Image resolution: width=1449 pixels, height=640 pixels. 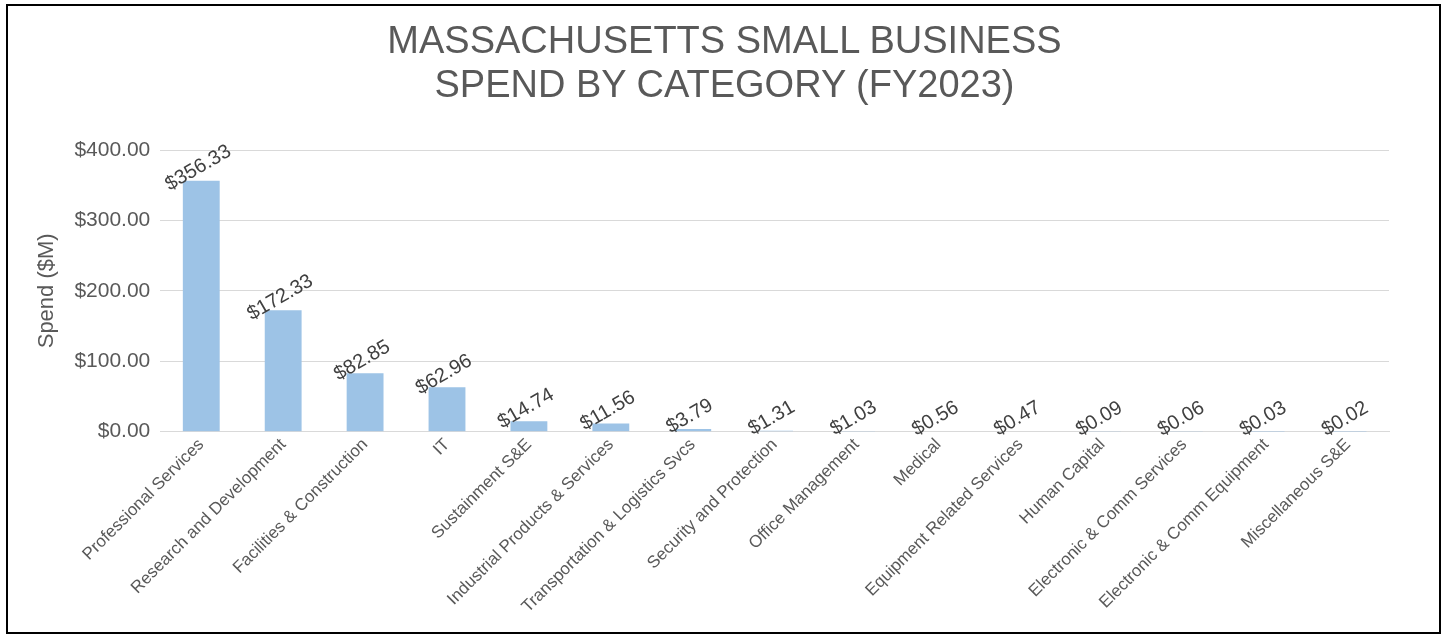 I want to click on y-tick-label: $0.00, so click(x=124, y=430).